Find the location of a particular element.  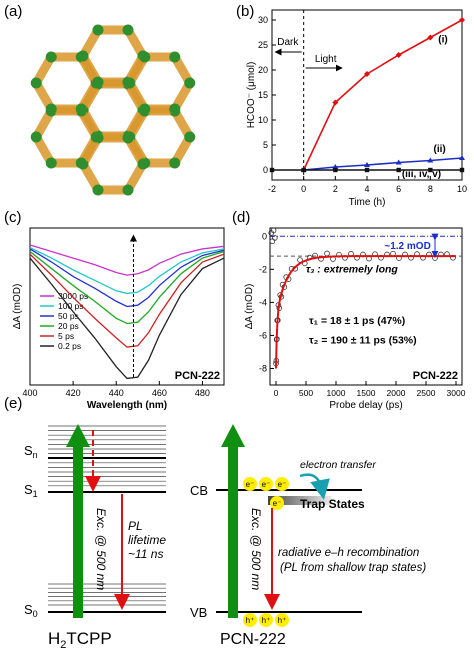

pl-text-1: PL is located at coordinates (135, 526).